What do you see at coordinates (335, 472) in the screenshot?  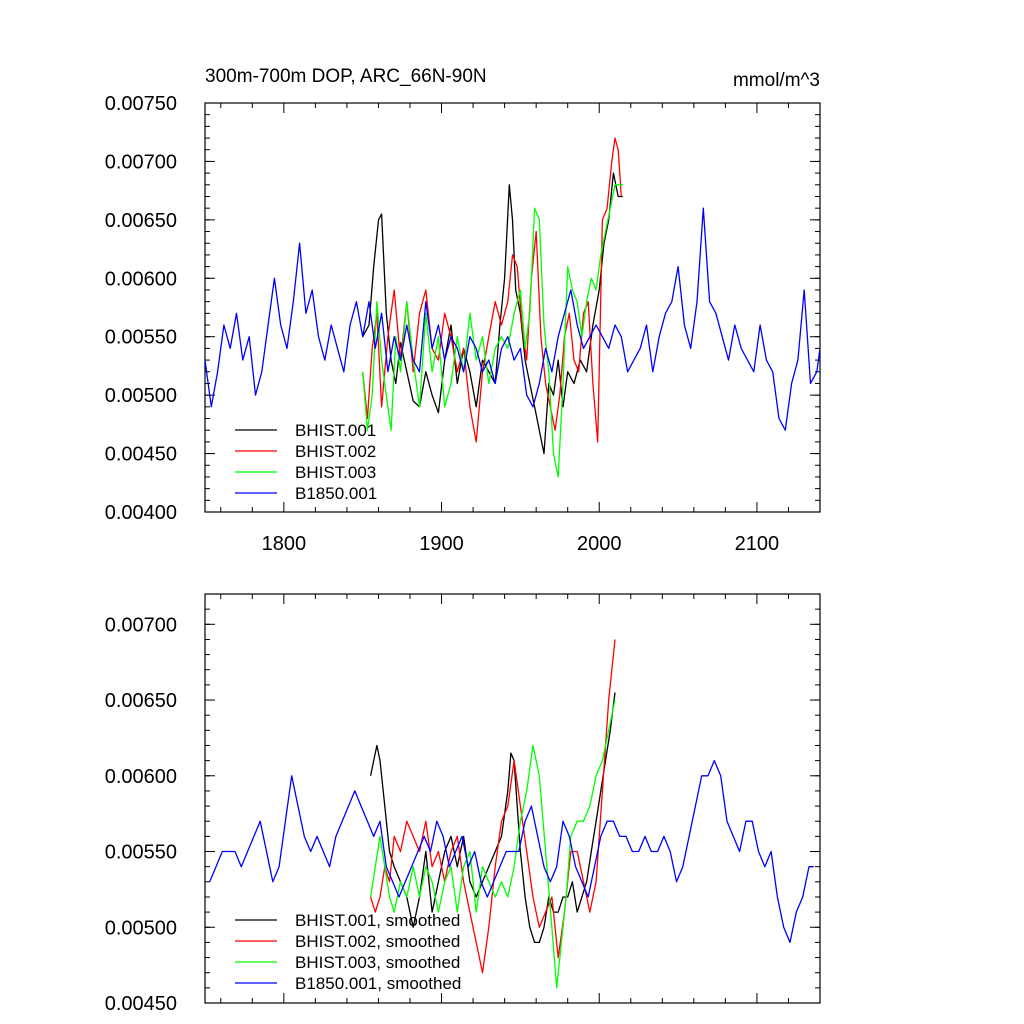 I see `legend-label: BHIST.003` at bounding box center [335, 472].